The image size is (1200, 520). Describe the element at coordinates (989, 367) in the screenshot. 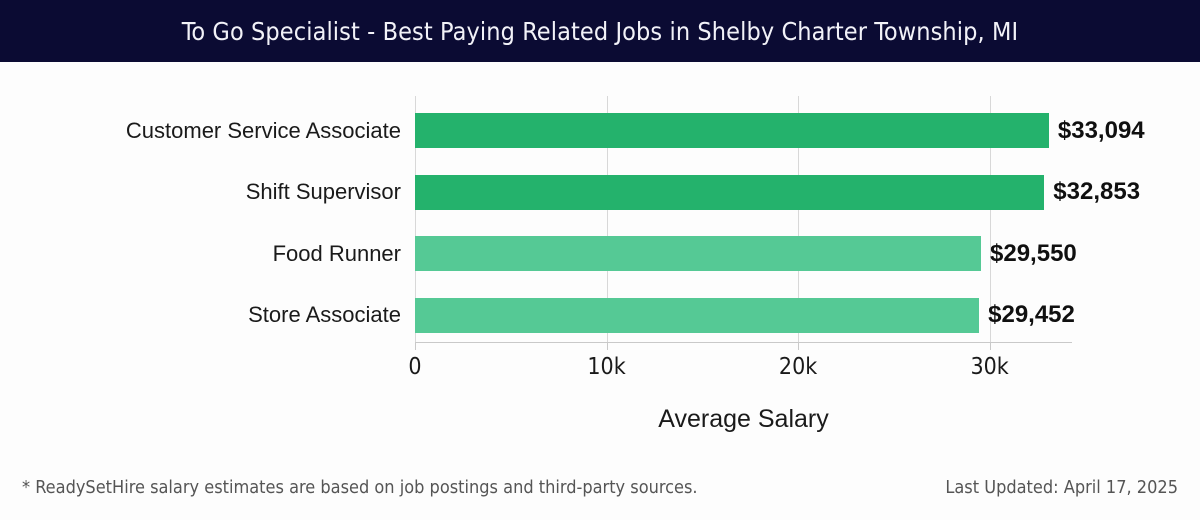

I see `x-axis-tick-label: 30k` at that location.